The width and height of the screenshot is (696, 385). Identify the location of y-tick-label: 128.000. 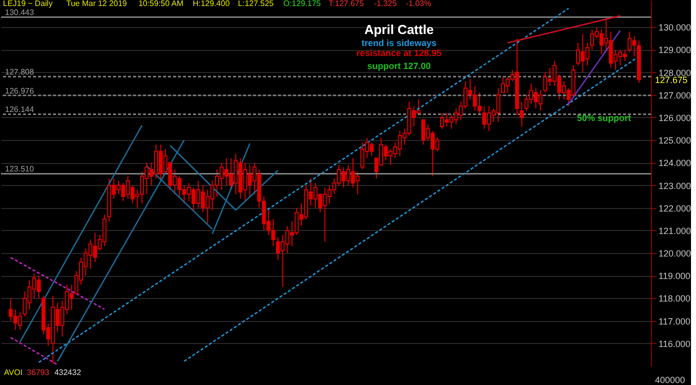
(675, 73).